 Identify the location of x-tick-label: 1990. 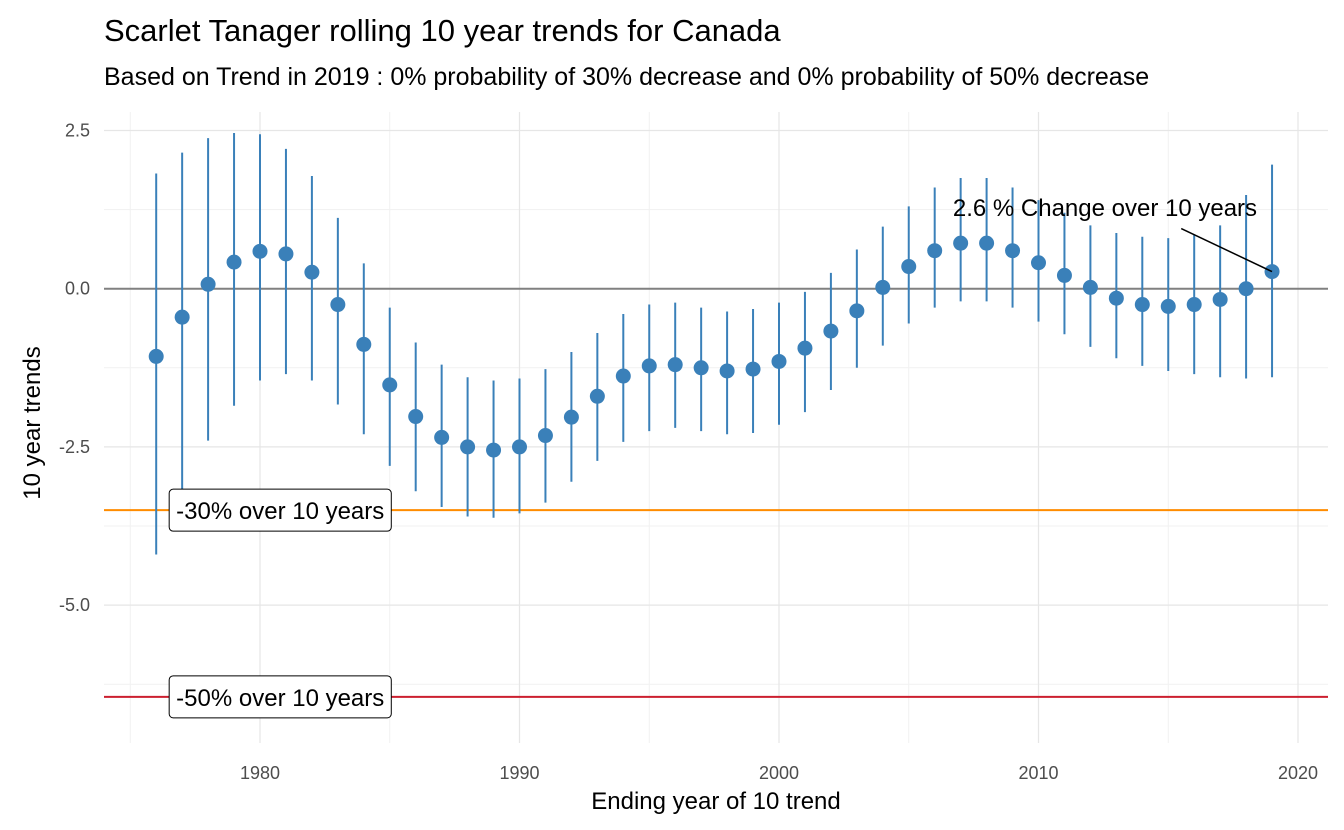
(519, 773).